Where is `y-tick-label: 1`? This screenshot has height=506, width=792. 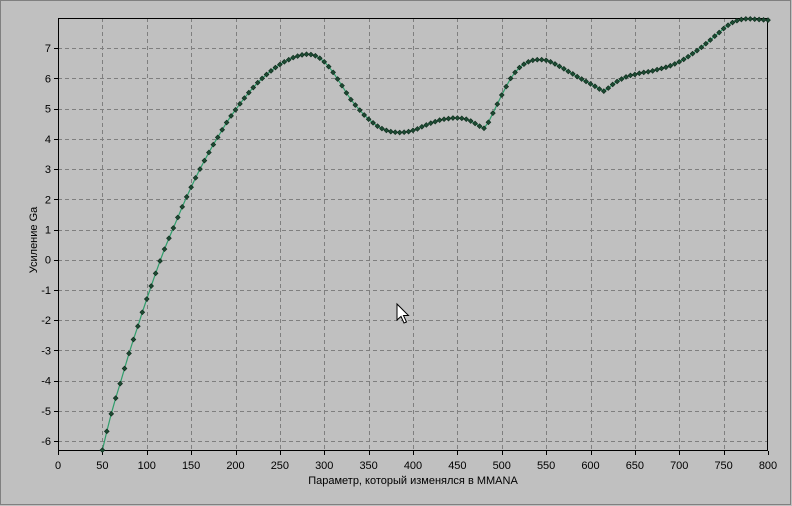 y-tick-label: 1 is located at coordinates (48, 231).